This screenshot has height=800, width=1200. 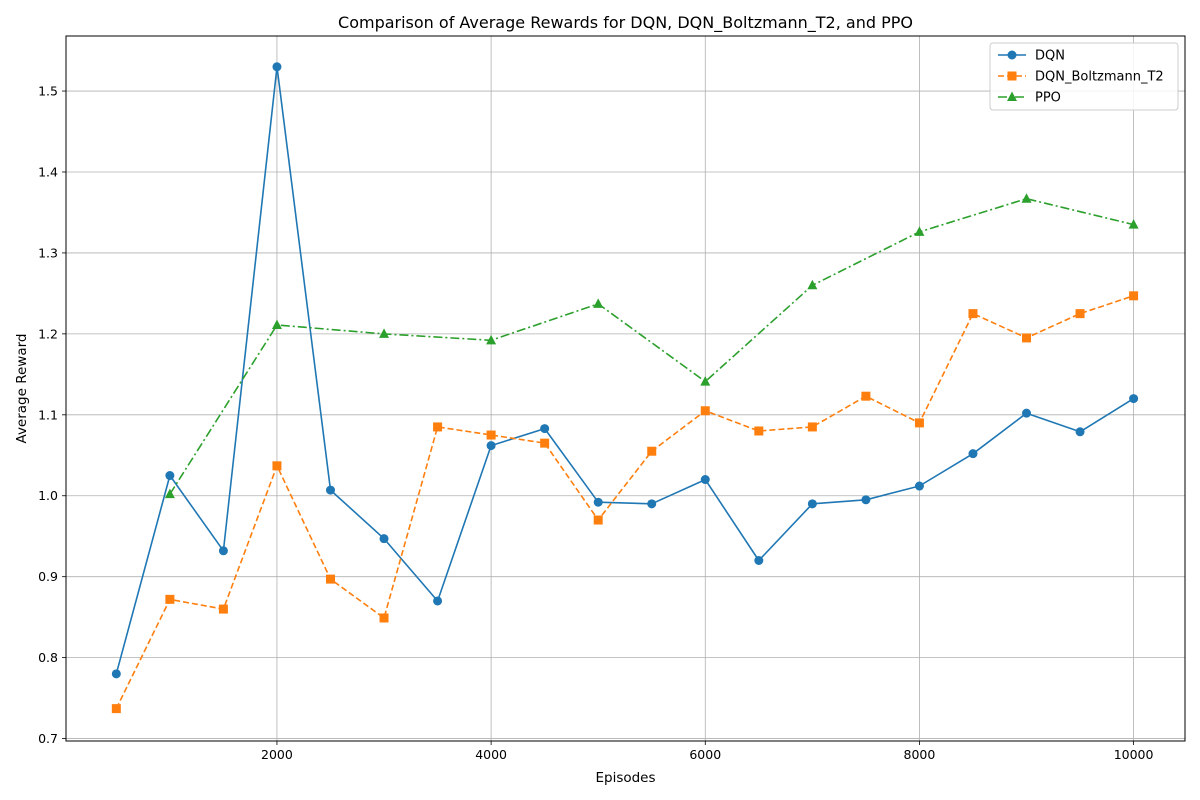 I want to click on legend-label: DQN_Boltzmann_T2, so click(x=1099, y=77).